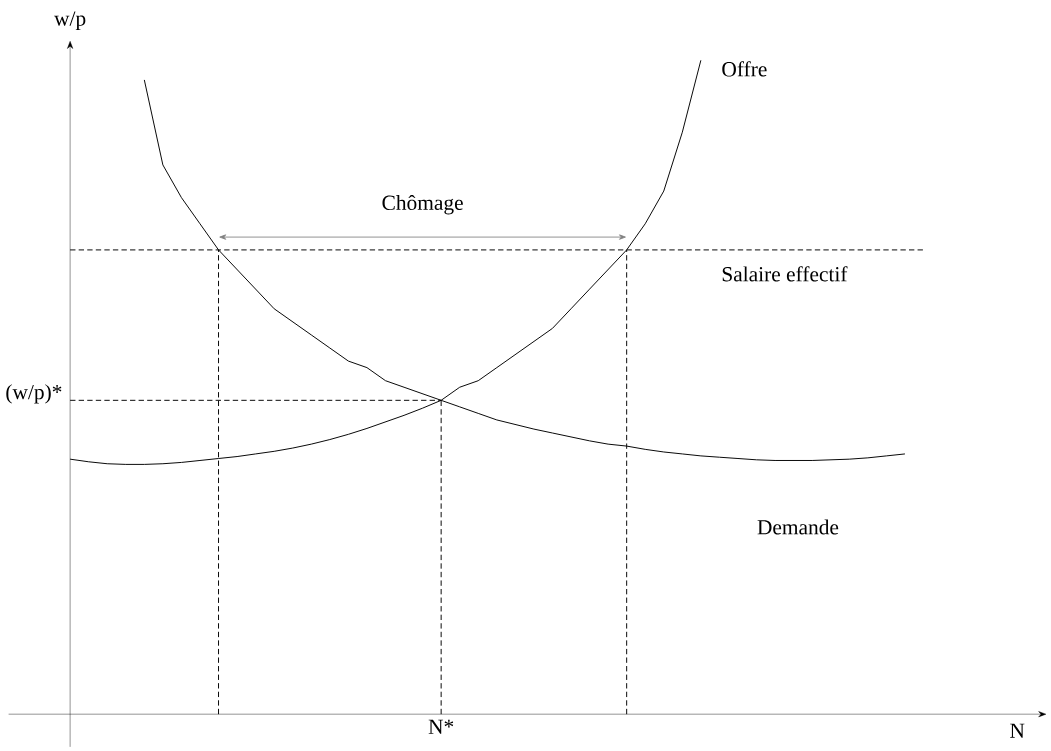 Image resolution: width=1051 pixels, height=751 pixels. Describe the element at coordinates (744, 69) in the screenshot. I see `series-label: Offre` at that location.